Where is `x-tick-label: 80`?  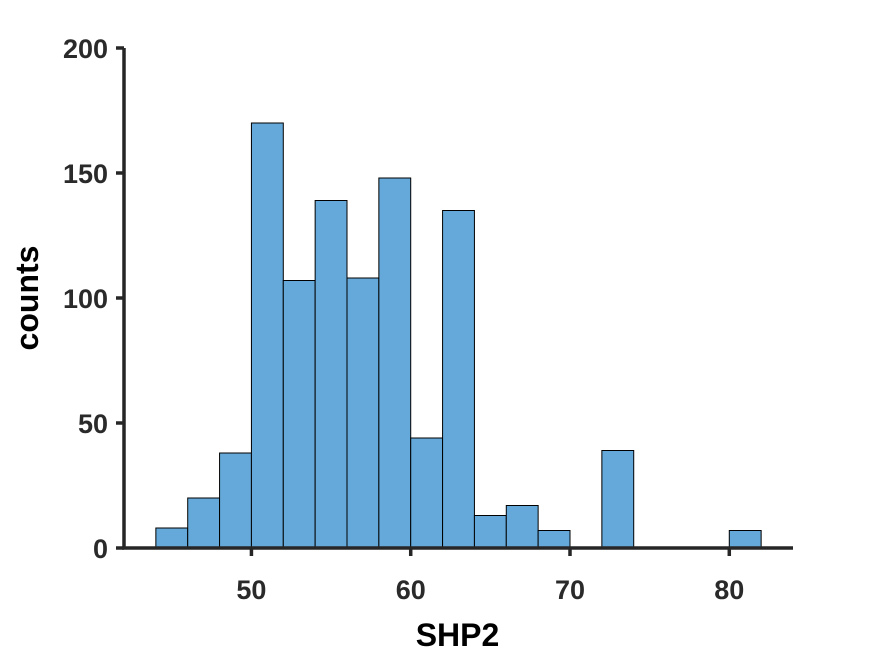
x-tick-label: 80 is located at coordinates (729, 590).